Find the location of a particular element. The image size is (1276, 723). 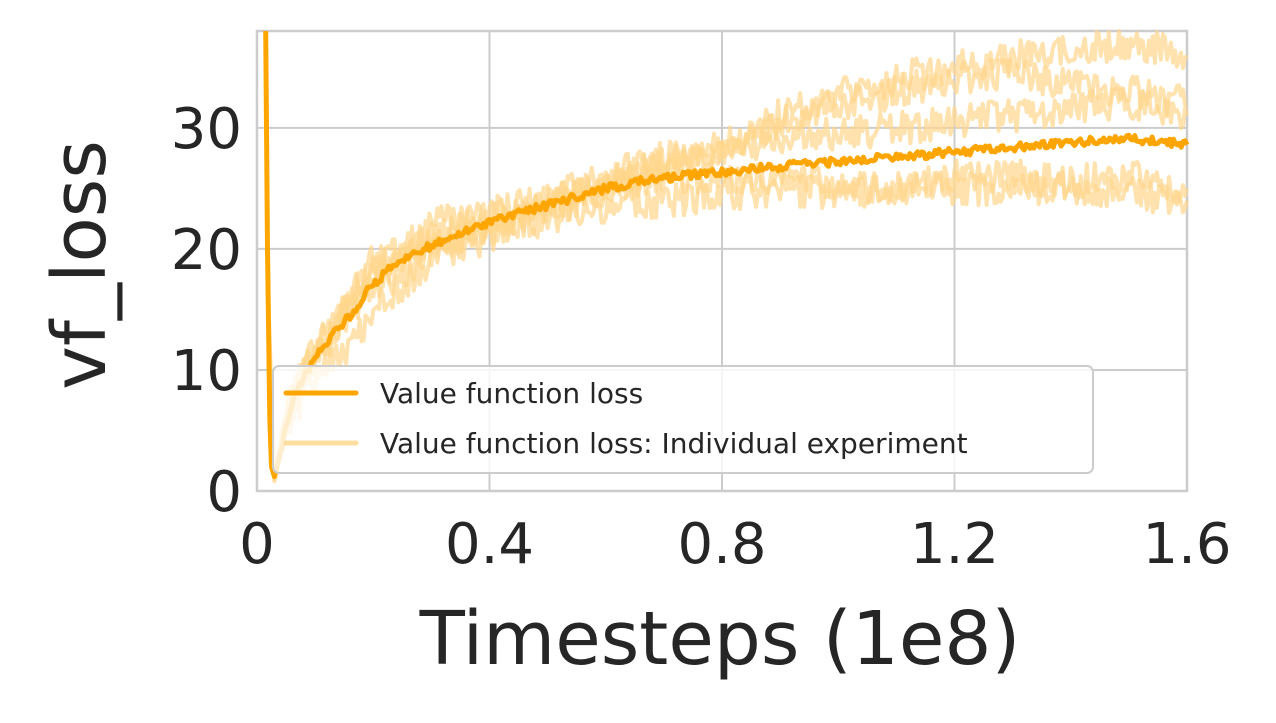

x-tick-label: 0.4 is located at coordinates (489, 544).